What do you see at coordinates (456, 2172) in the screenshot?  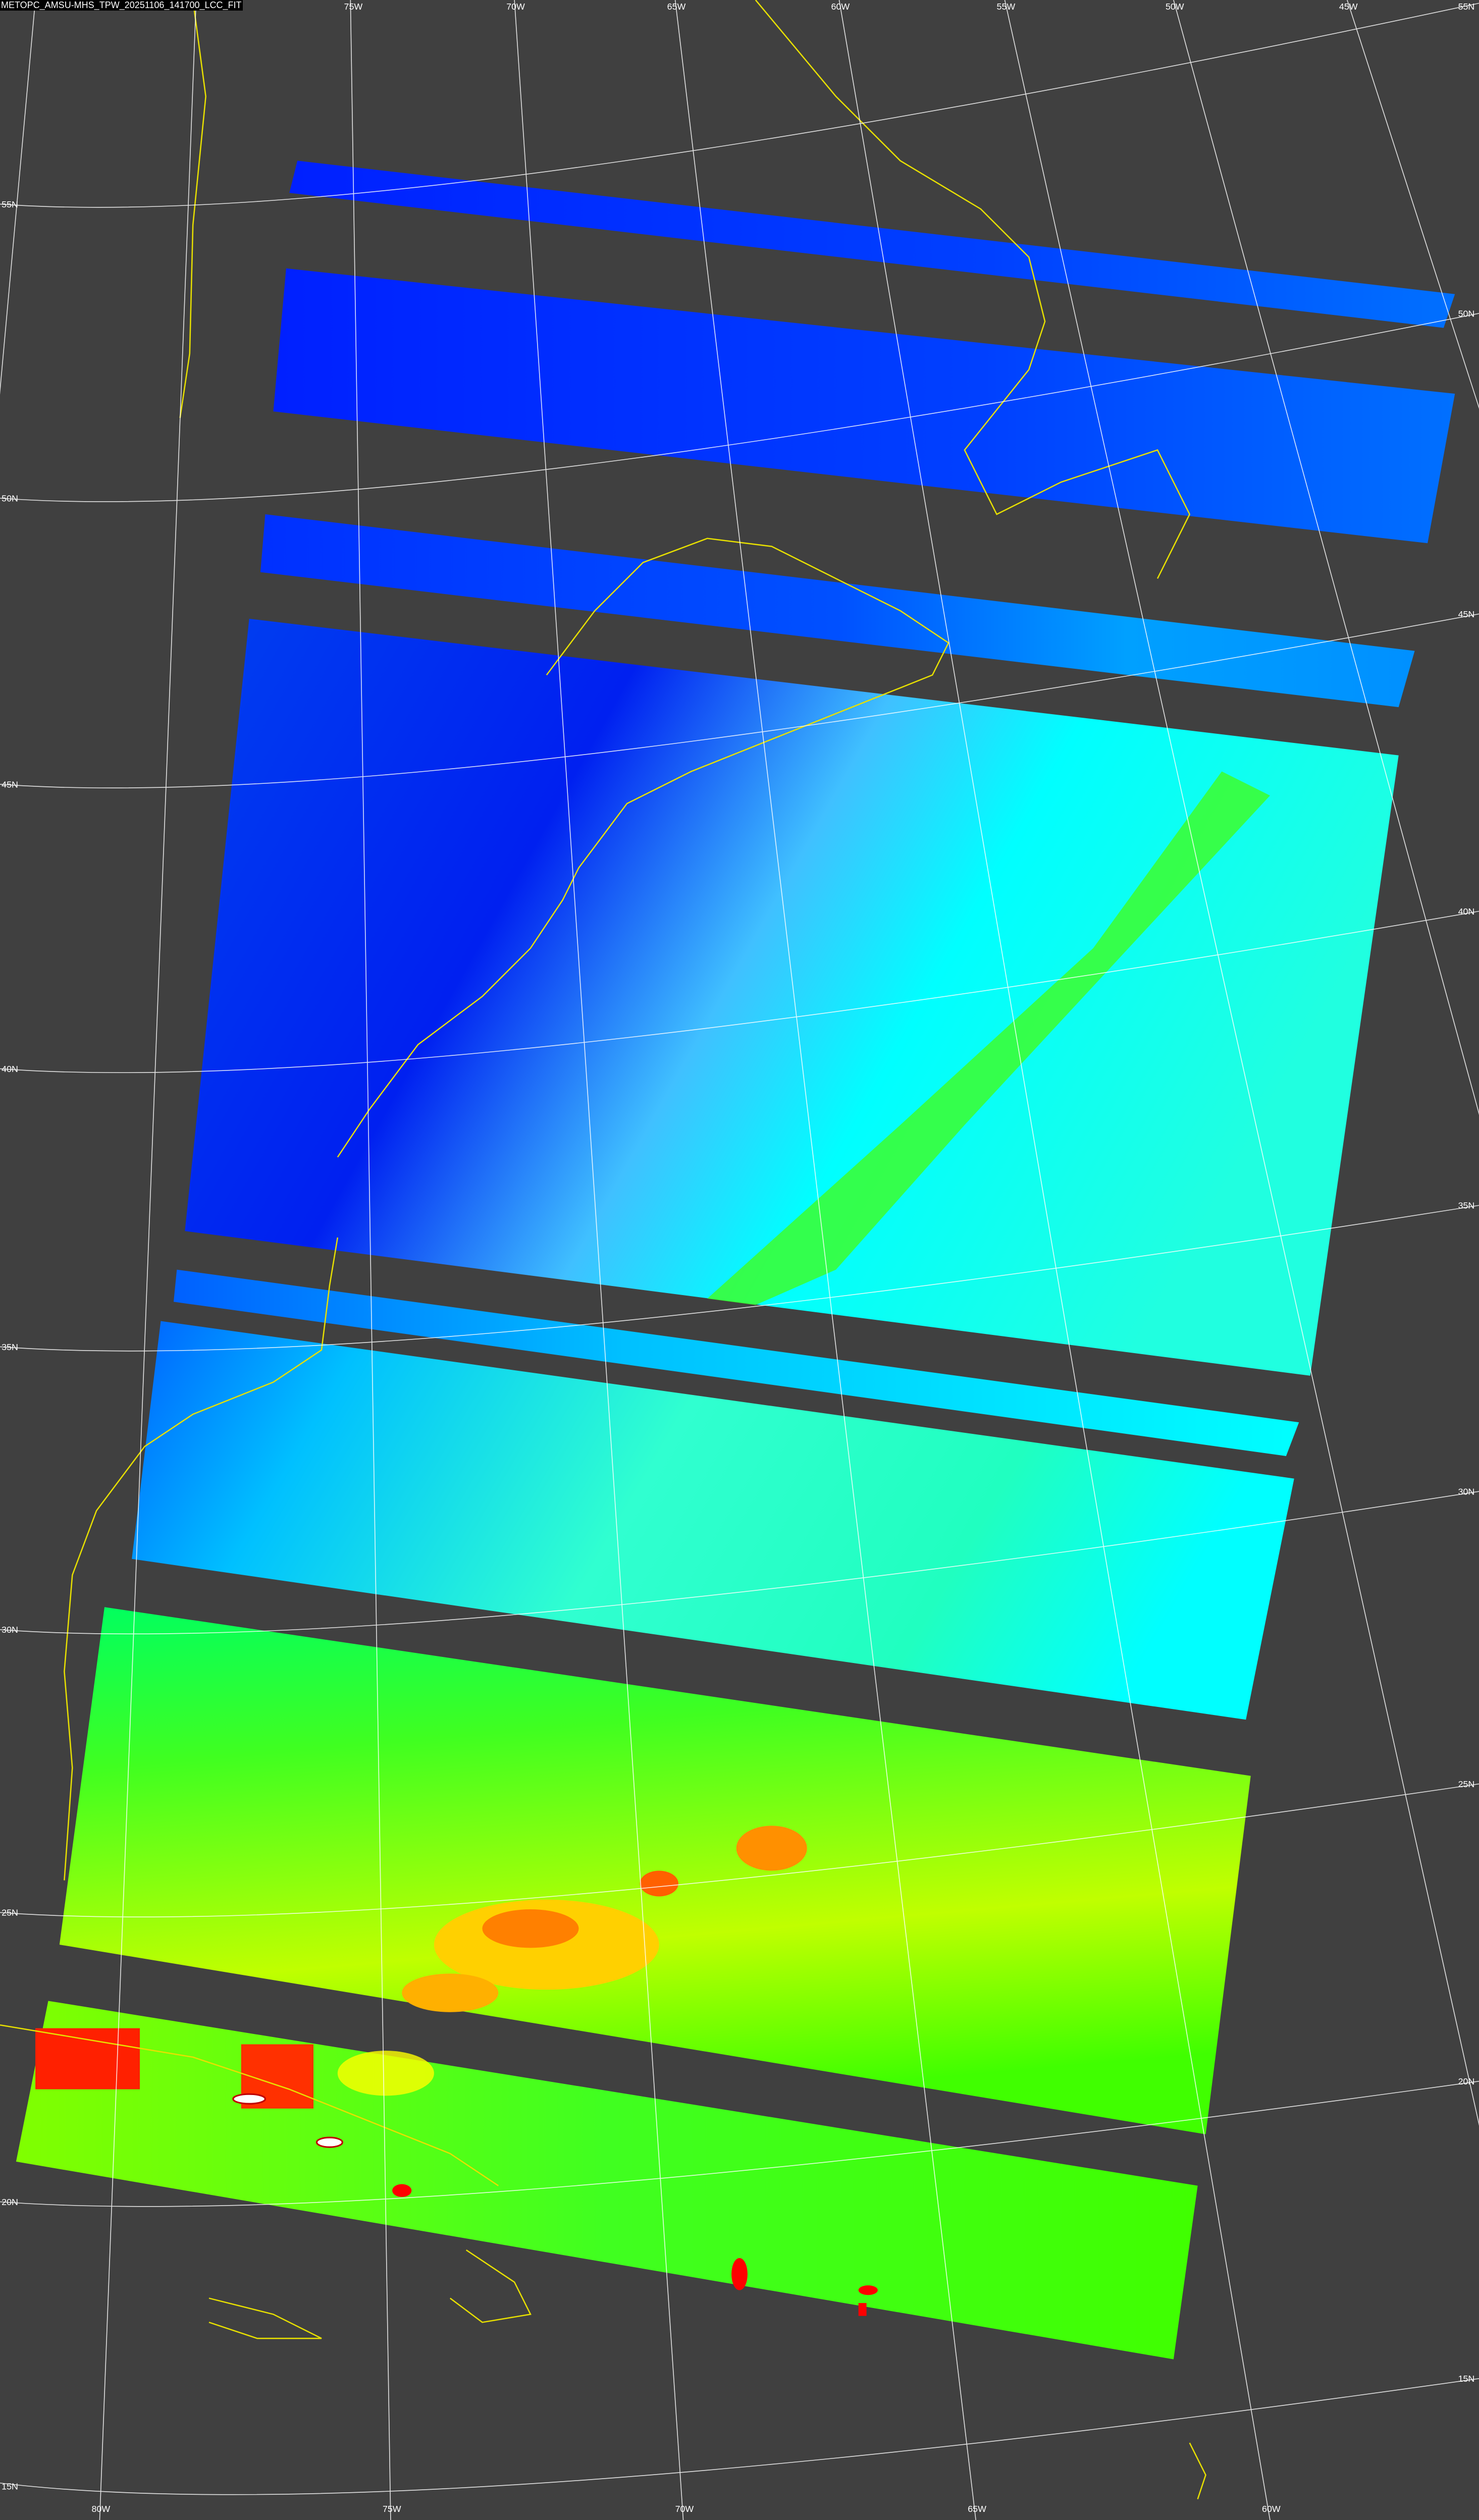 I see `high-tpw-cells-south` at bounding box center [456, 2172].